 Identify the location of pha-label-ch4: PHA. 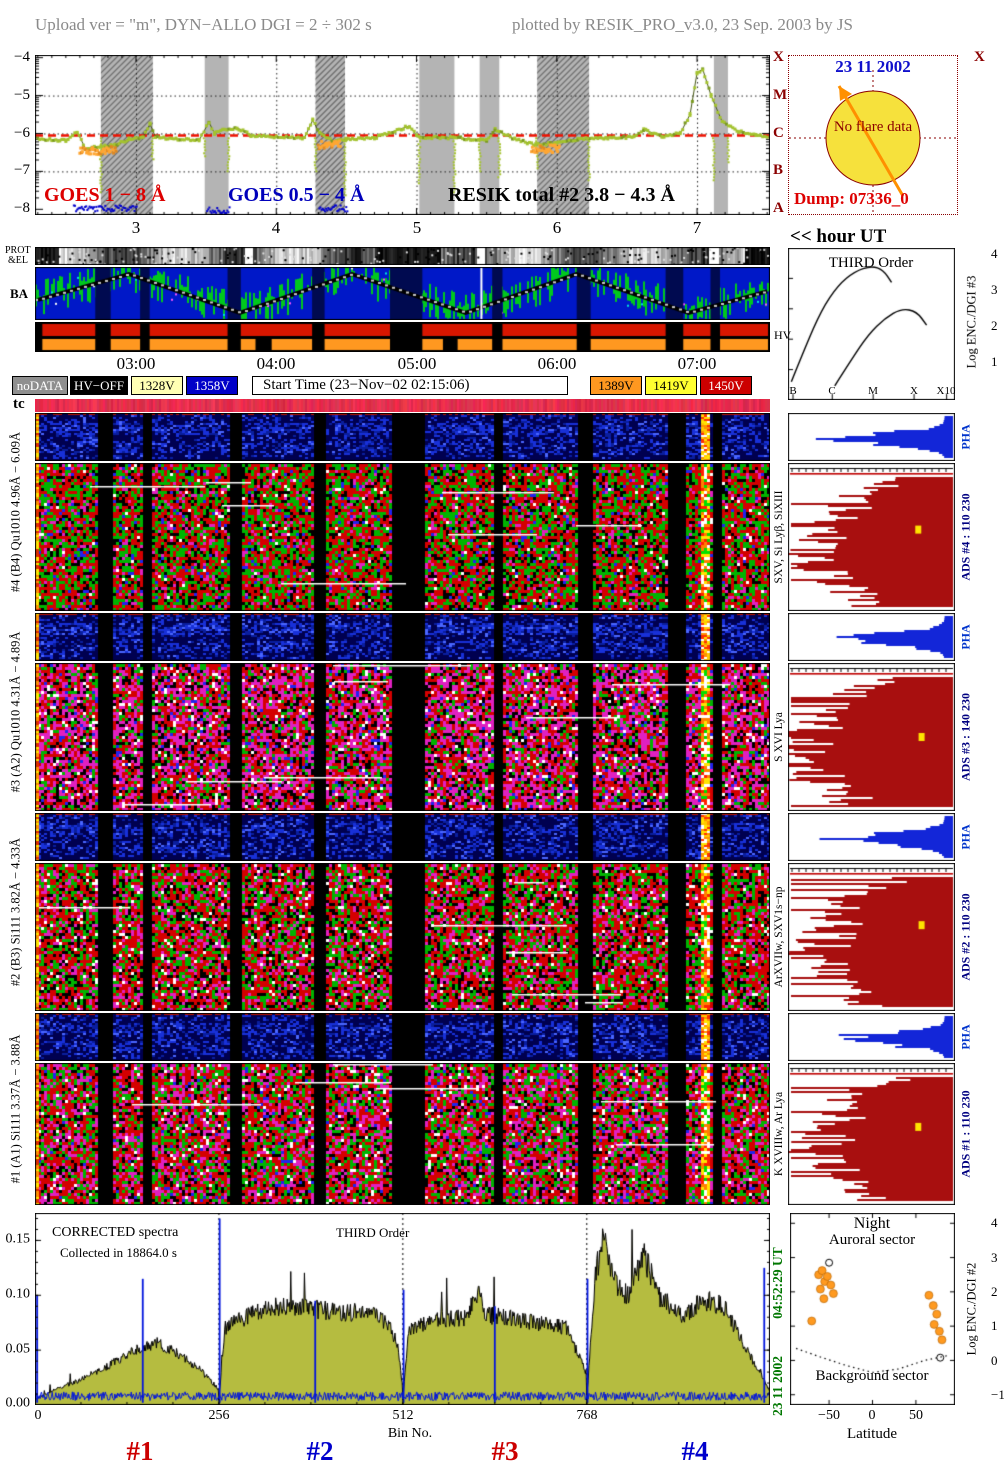
(965, 437).